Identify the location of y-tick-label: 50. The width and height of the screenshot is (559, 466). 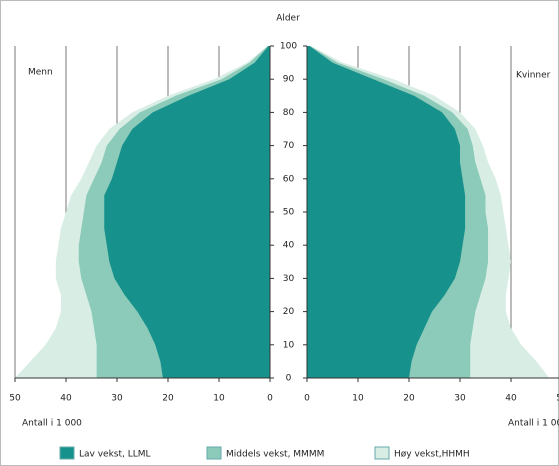
(289, 213).